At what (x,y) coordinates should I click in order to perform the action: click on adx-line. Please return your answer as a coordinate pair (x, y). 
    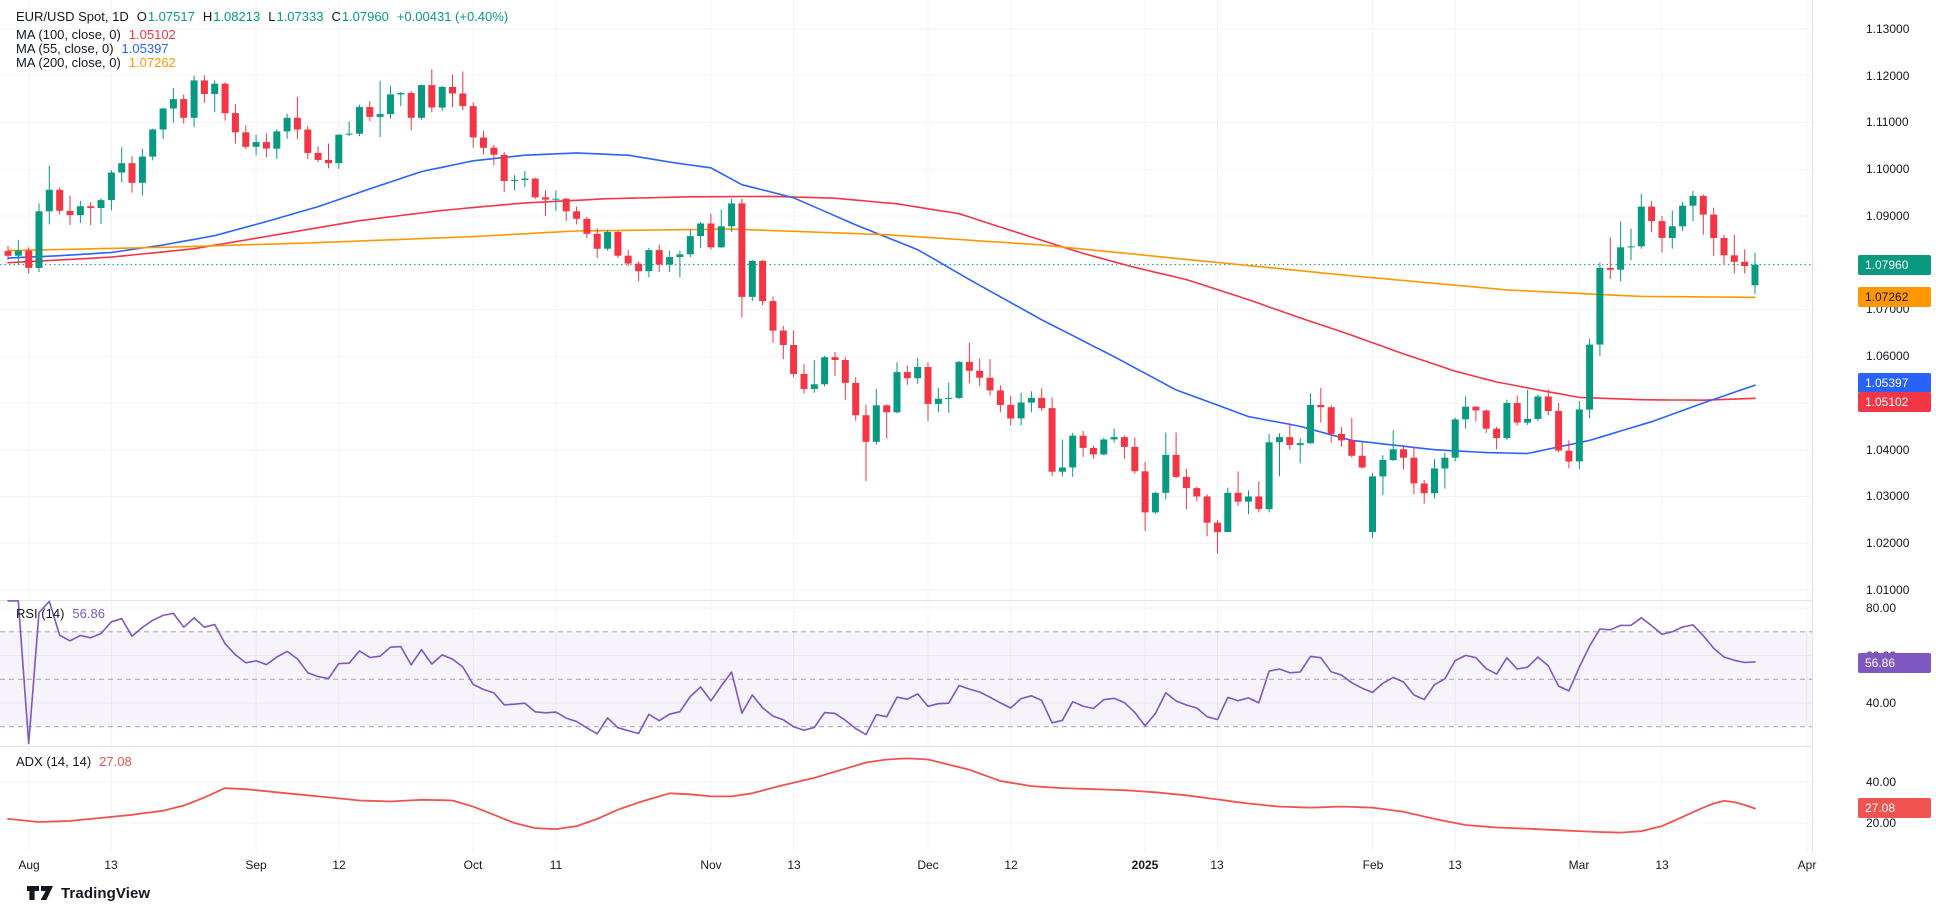
    Looking at the image, I should click on (881, 795).